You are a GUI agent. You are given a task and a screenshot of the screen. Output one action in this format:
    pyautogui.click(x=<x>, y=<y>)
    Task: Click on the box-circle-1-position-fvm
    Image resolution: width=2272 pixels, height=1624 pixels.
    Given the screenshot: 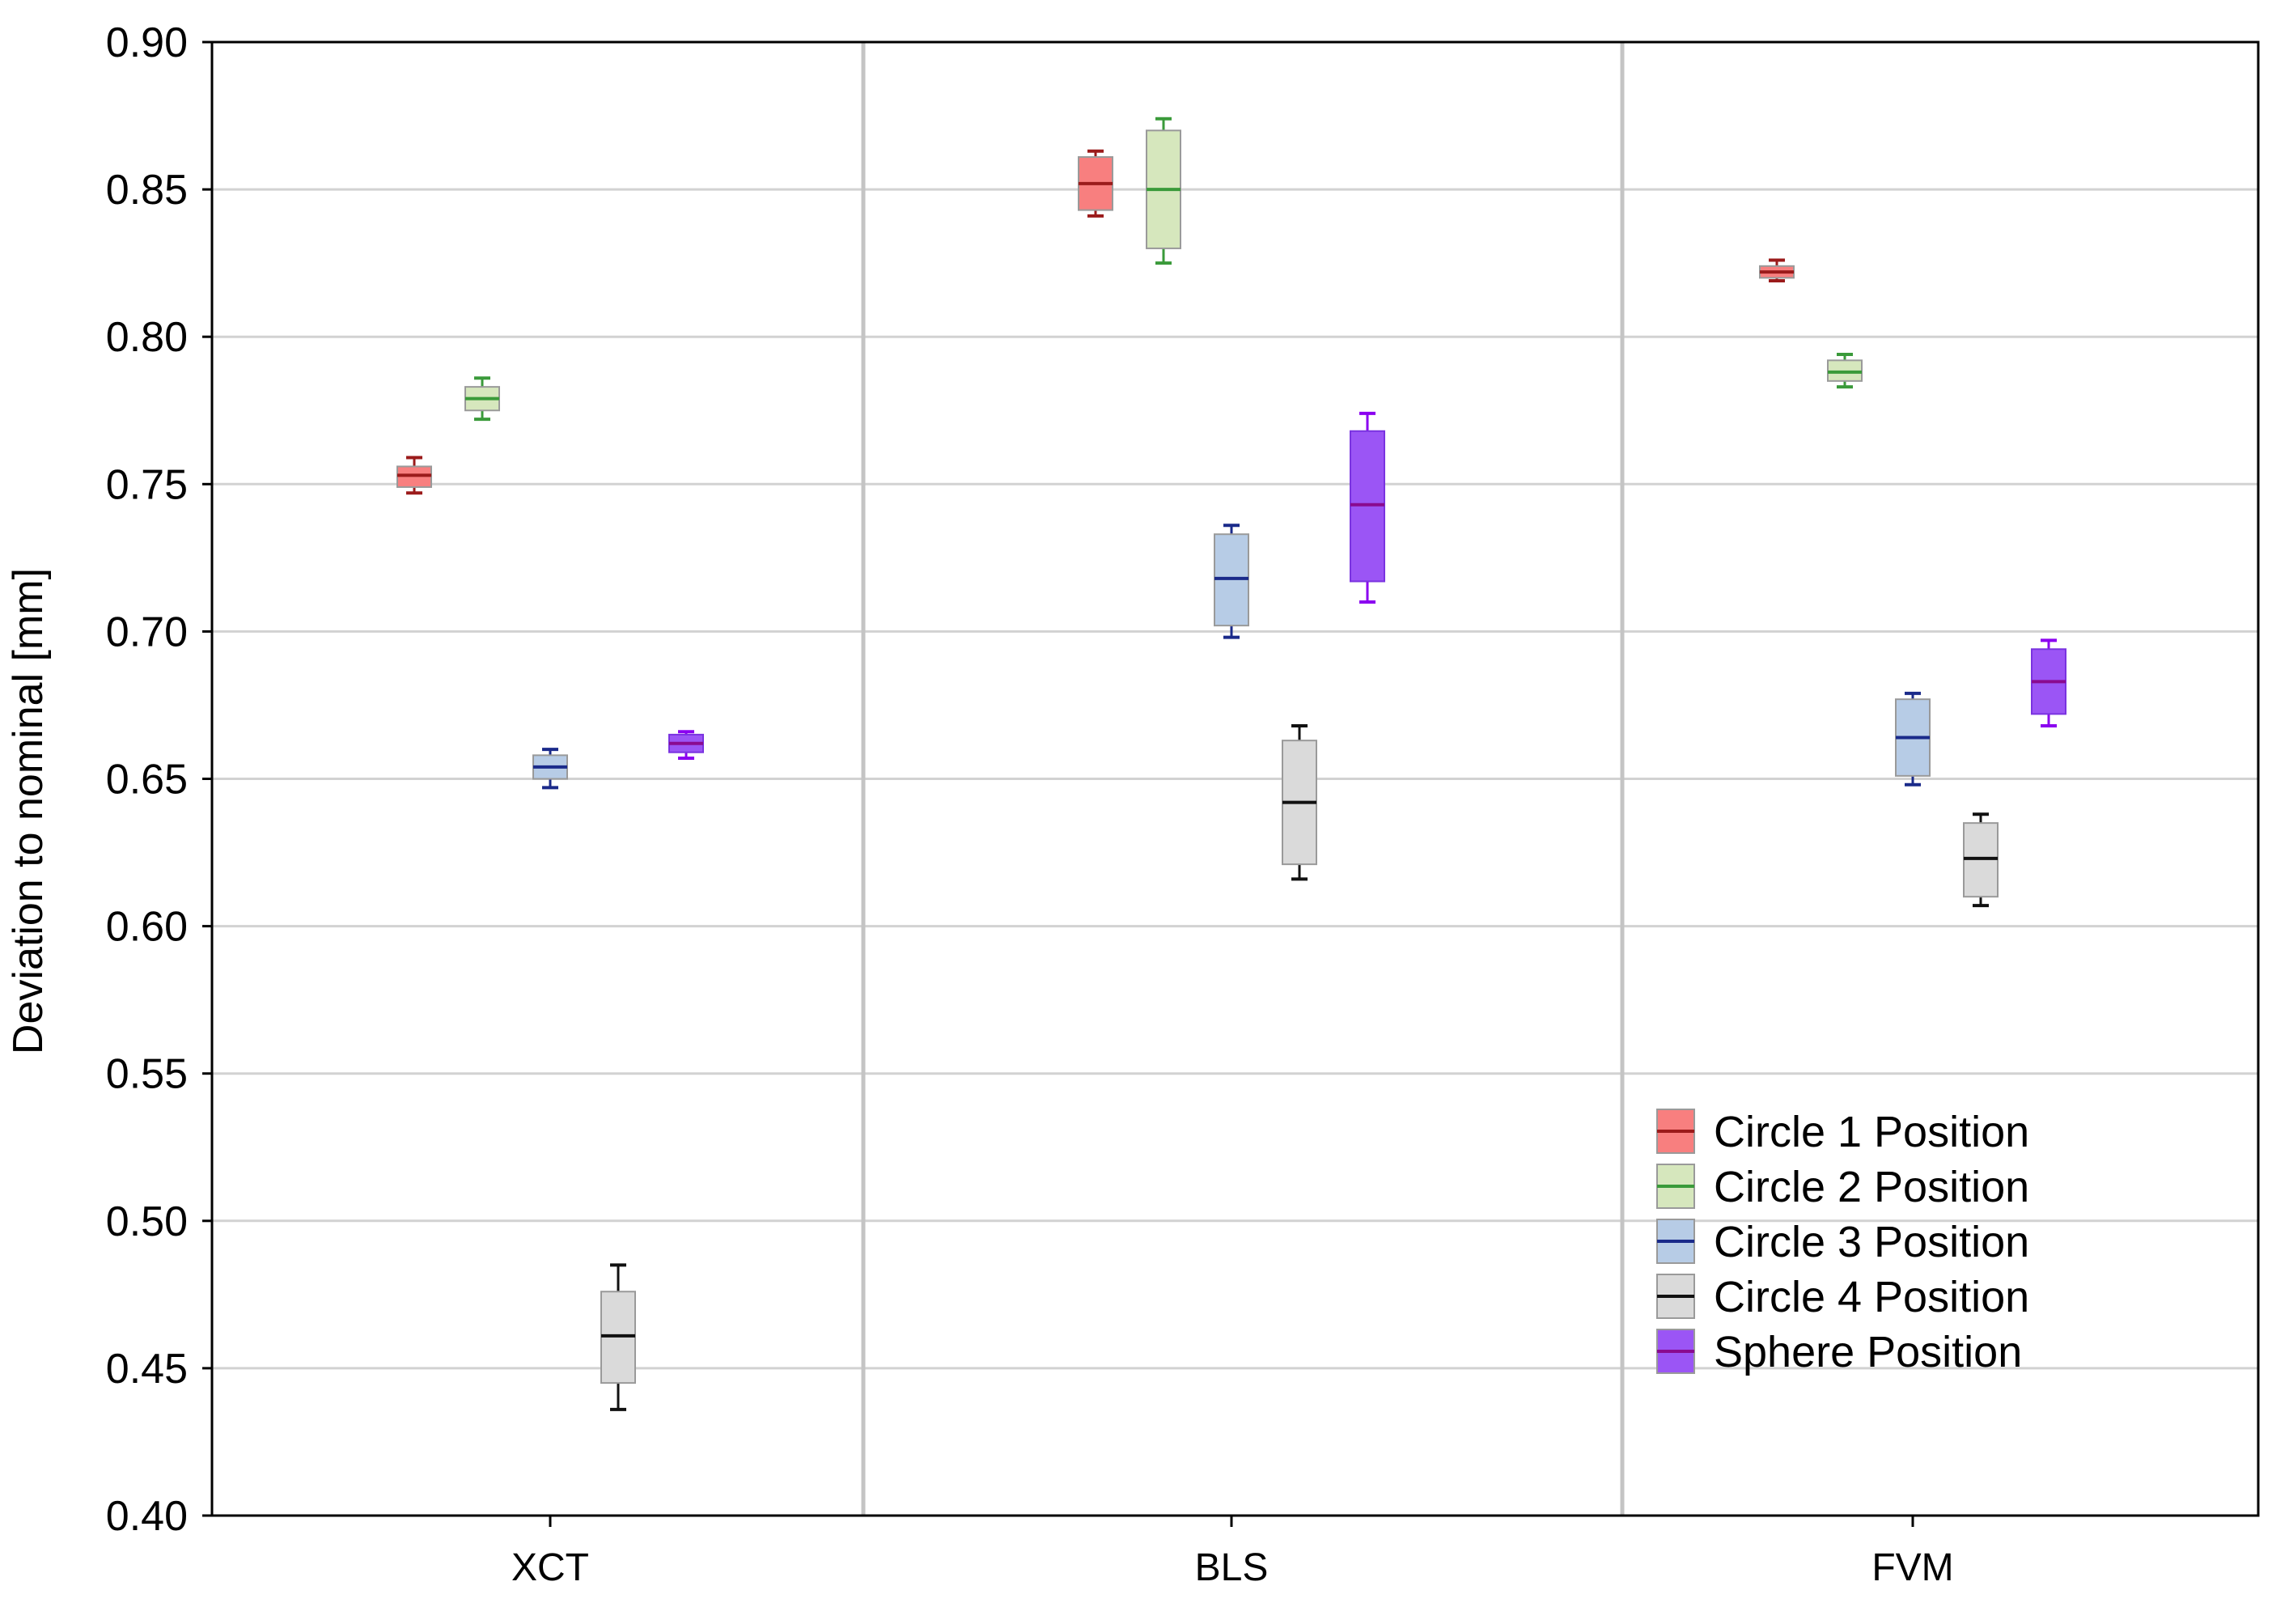 What is the action you would take?
    pyautogui.click(x=1777, y=270)
    